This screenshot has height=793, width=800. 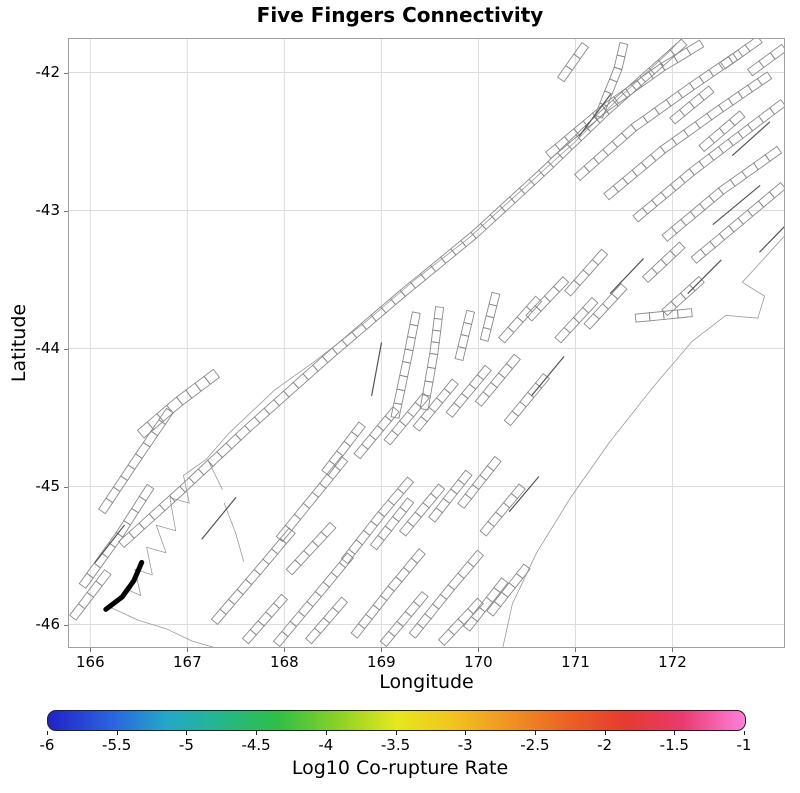 What do you see at coordinates (48, 623) in the screenshot?
I see `y-tick-label: -46` at bounding box center [48, 623].